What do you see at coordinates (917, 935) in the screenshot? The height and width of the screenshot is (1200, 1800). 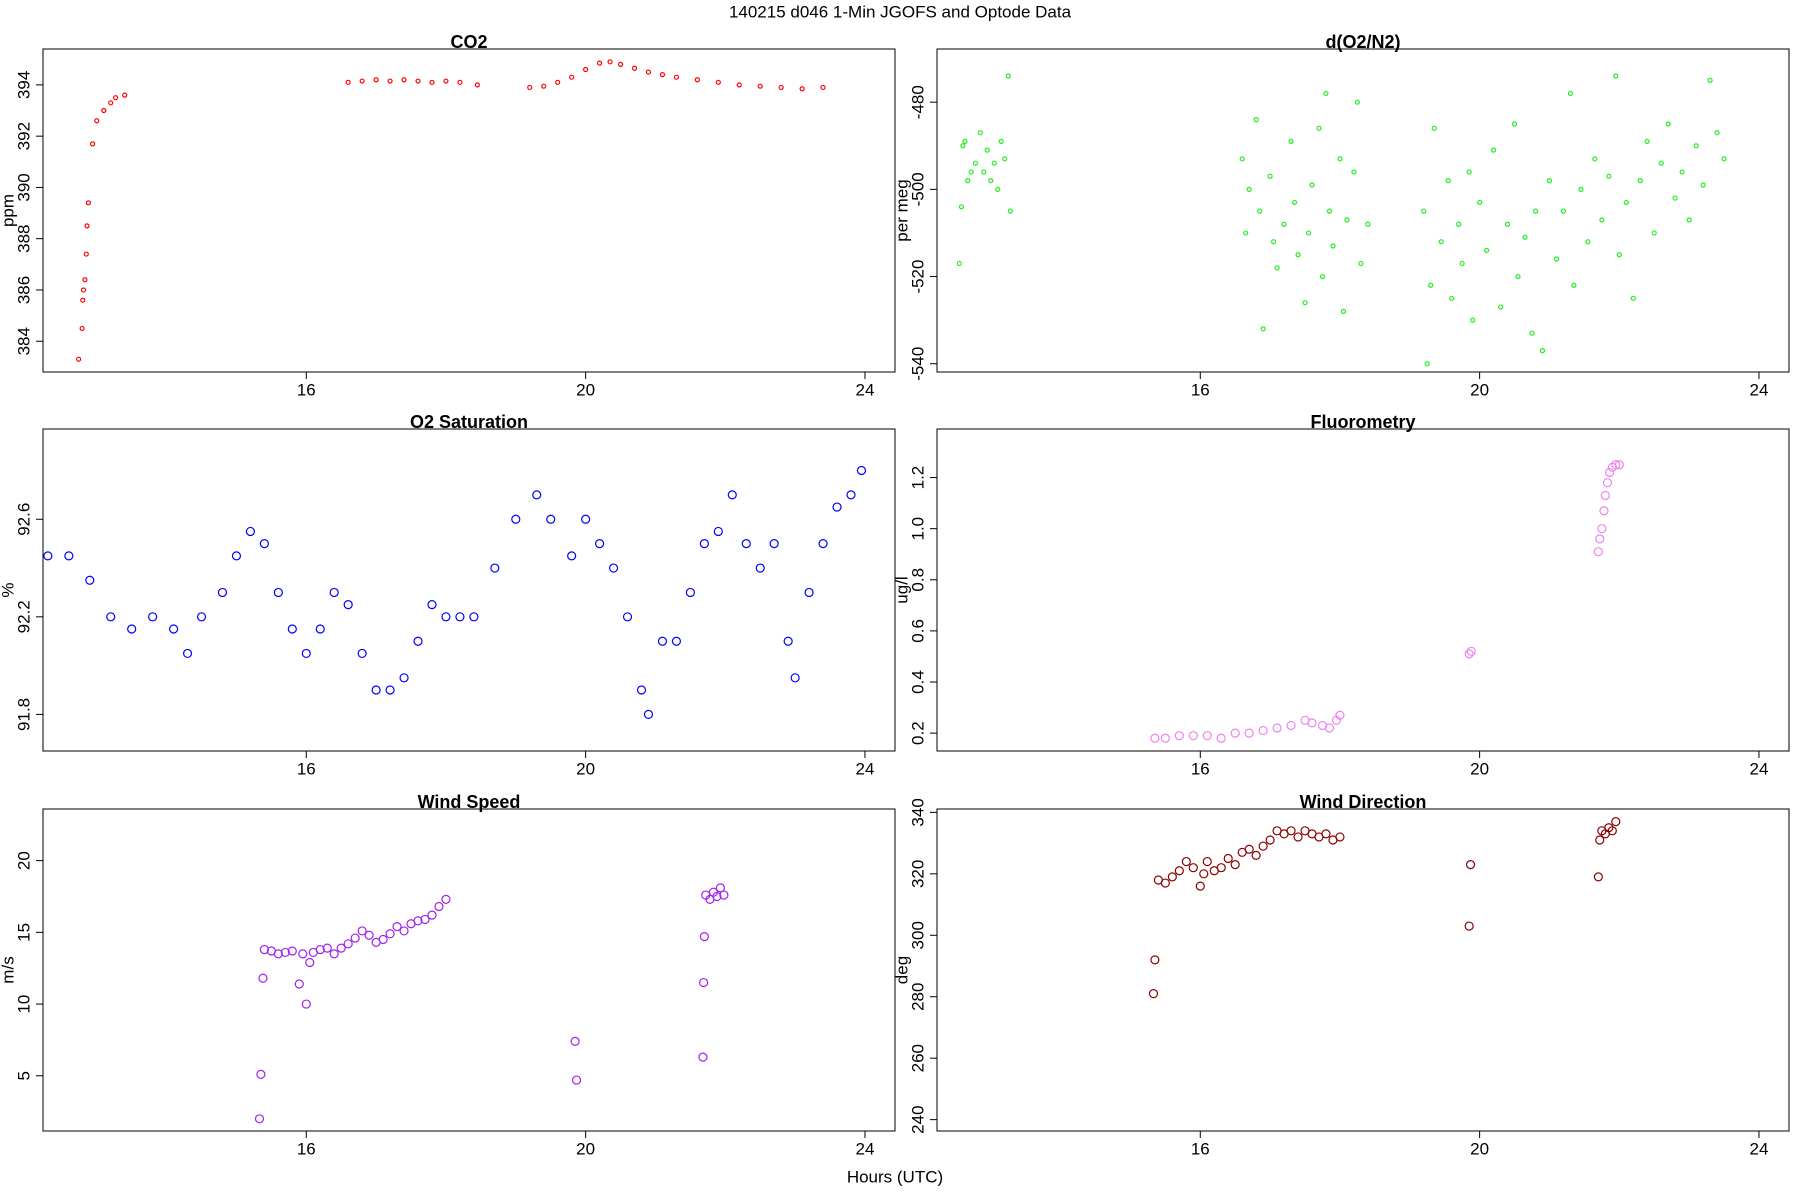 I see `y-tick-label: 300` at bounding box center [917, 935].